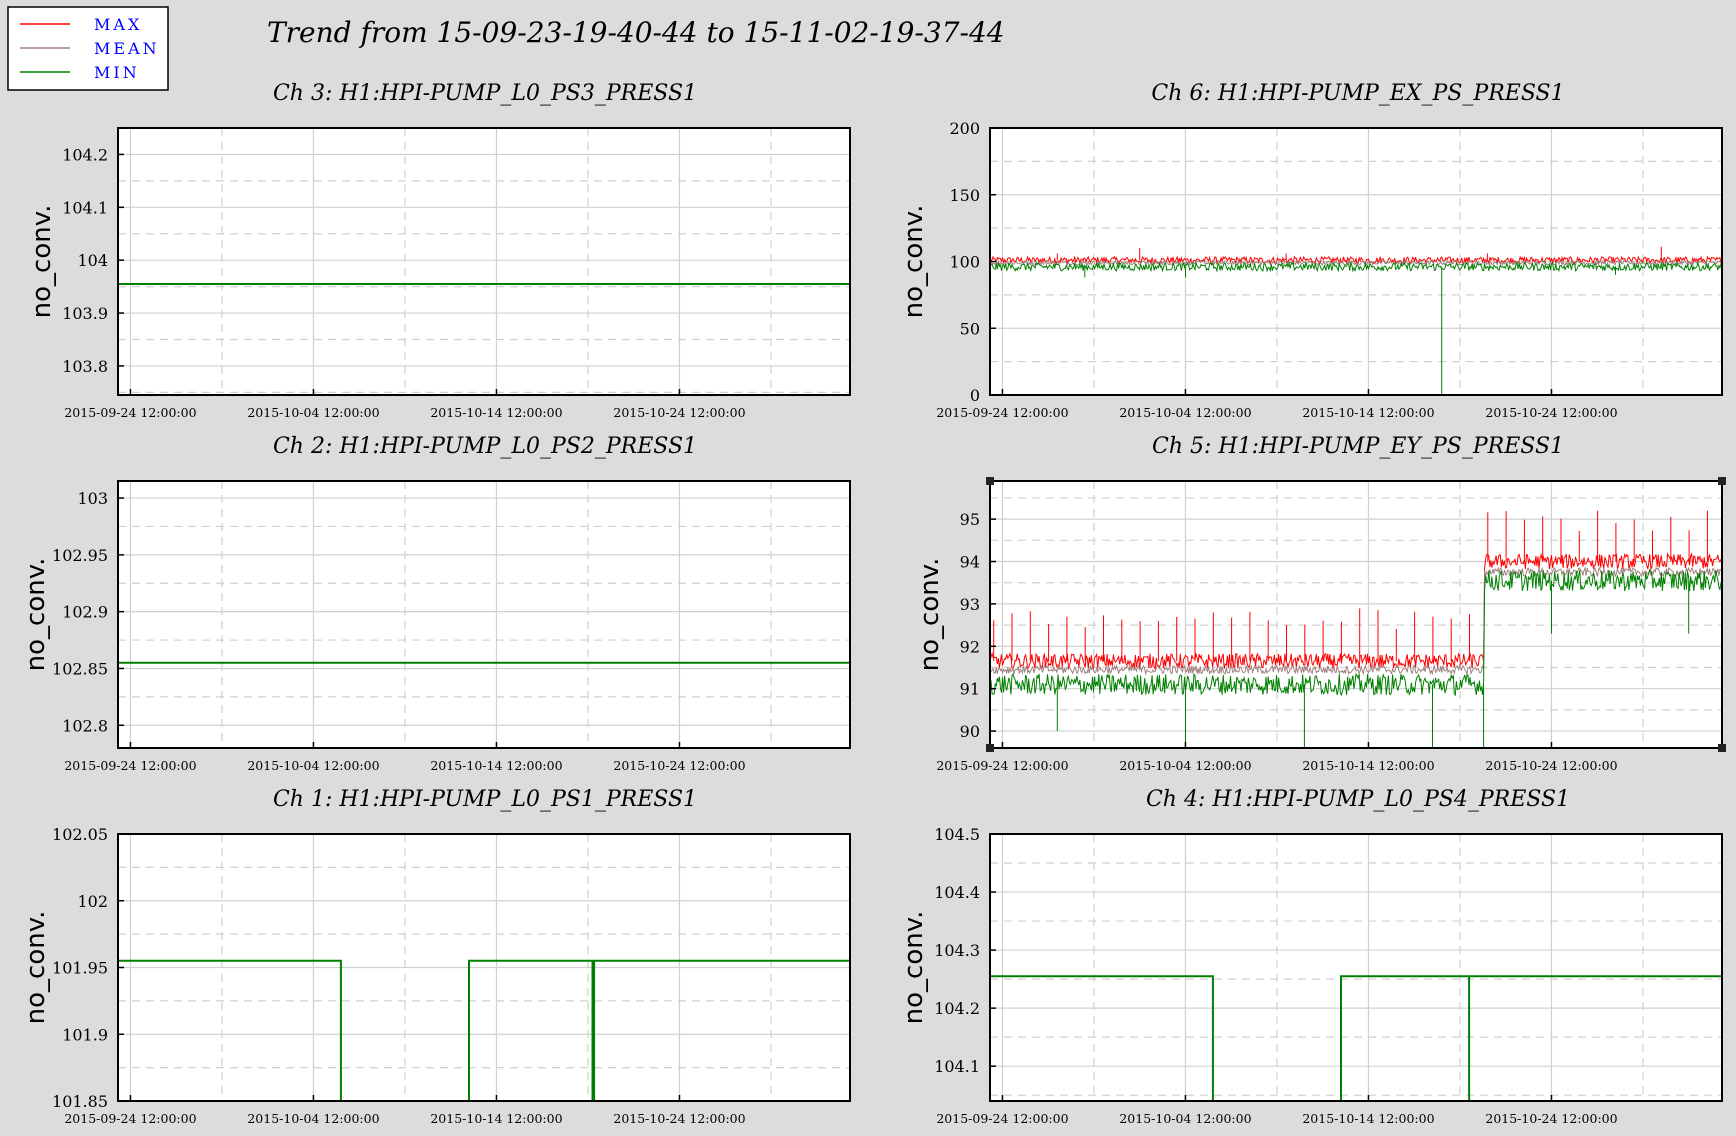 The height and width of the screenshot is (1136, 1736). I want to click on plot-area-ch2, so click(484, 614).